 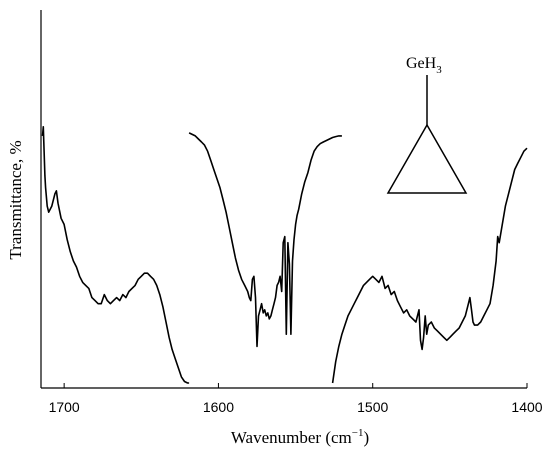 I want to click on cyclopropylgermane-structure: GeH3, so click(x=427, y=124).